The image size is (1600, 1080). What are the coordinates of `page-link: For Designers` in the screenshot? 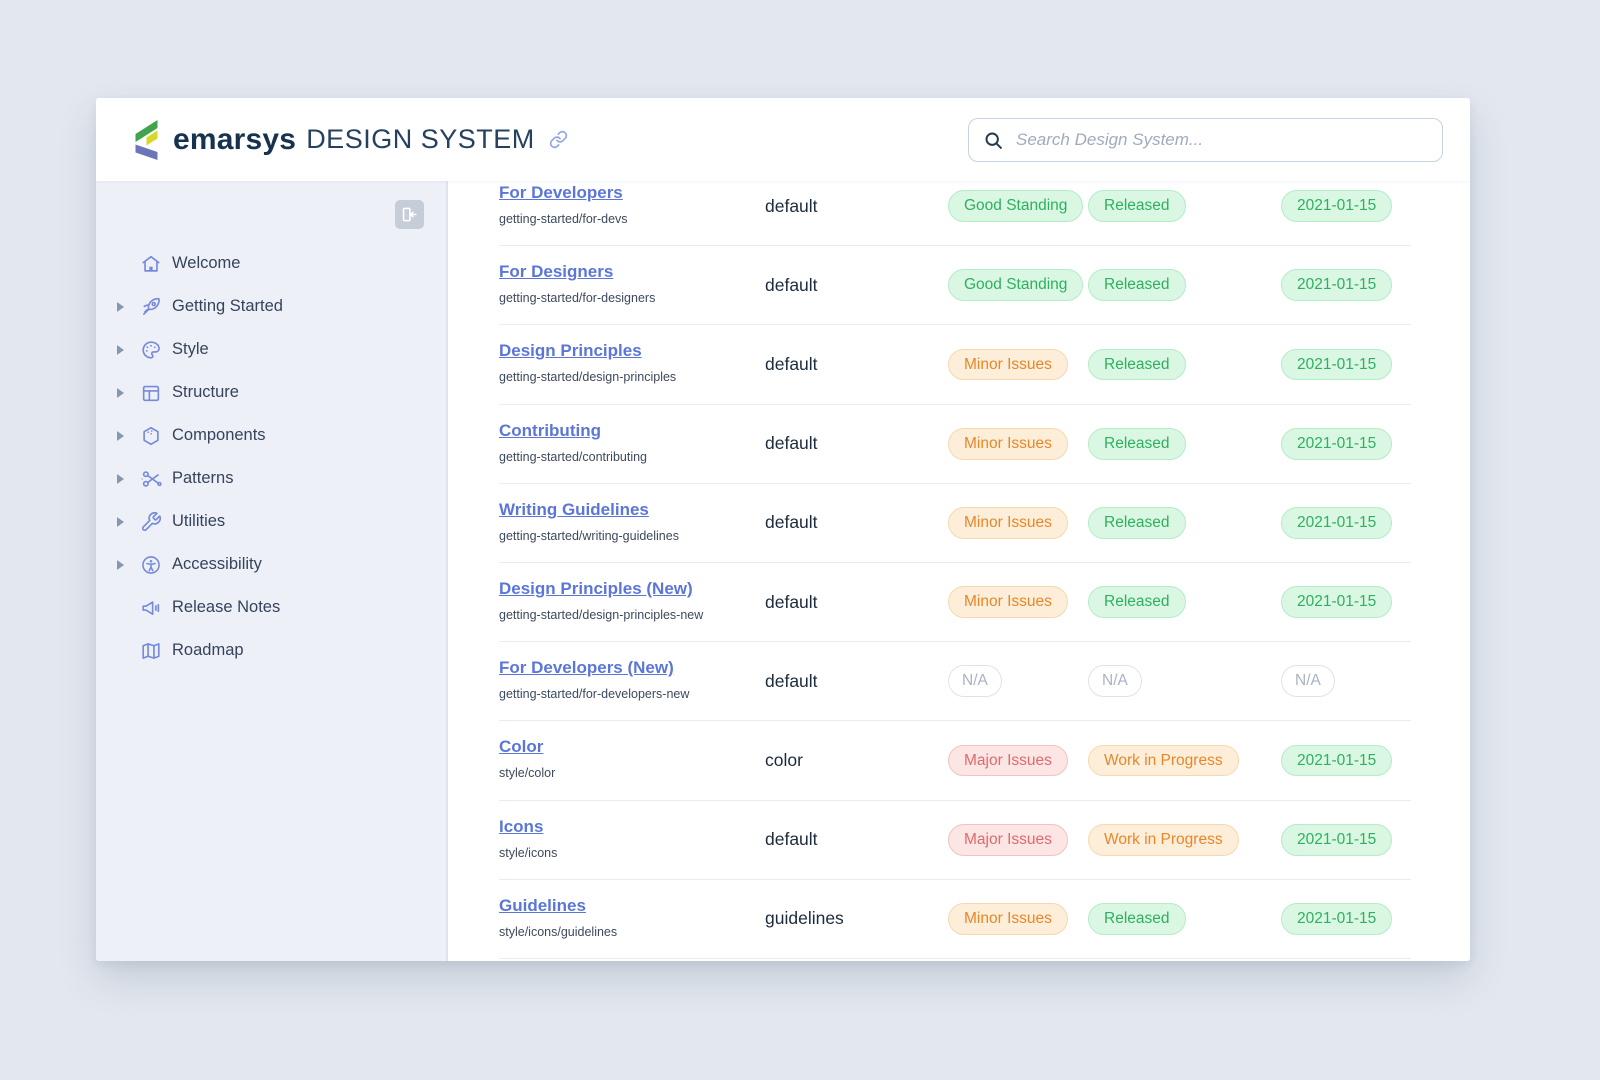 It's located at (556, 272).